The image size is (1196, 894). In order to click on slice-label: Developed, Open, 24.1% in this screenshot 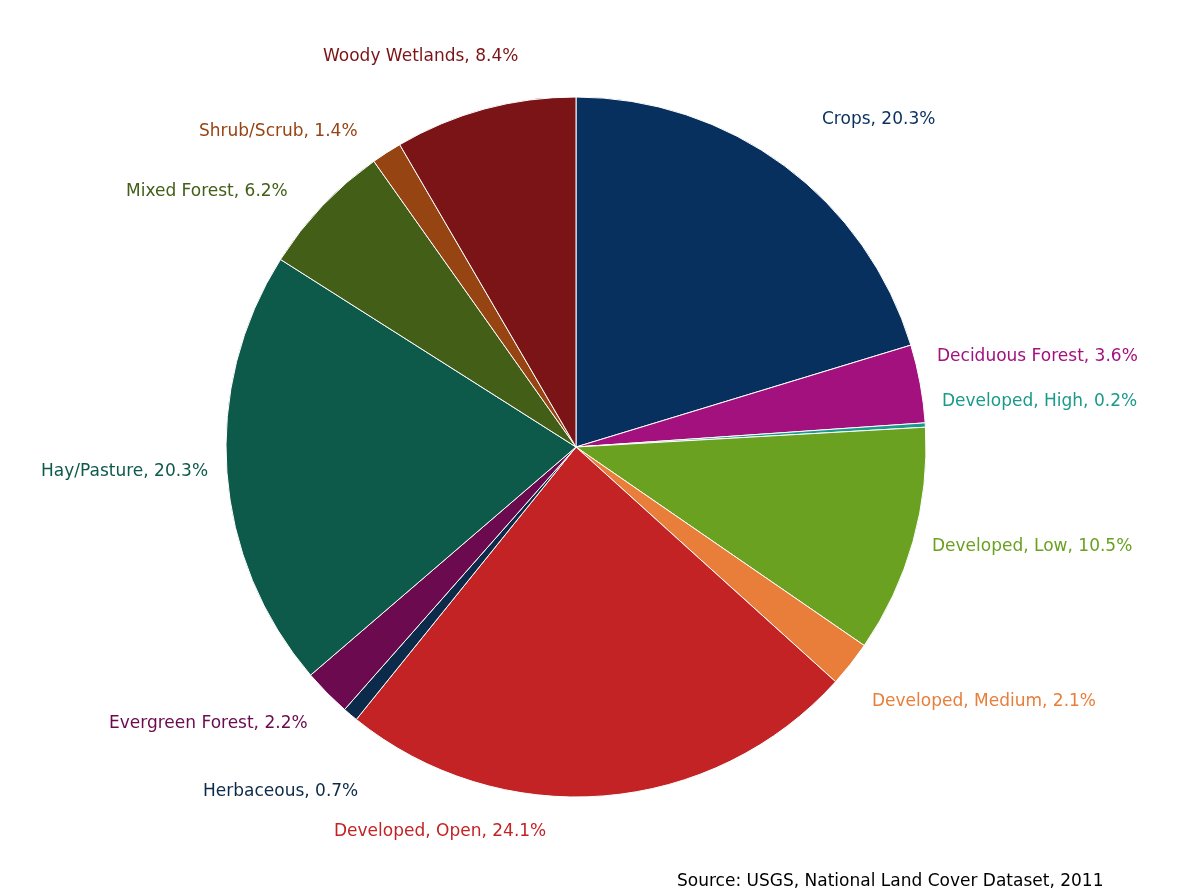, I will do `click(440, 830)`.